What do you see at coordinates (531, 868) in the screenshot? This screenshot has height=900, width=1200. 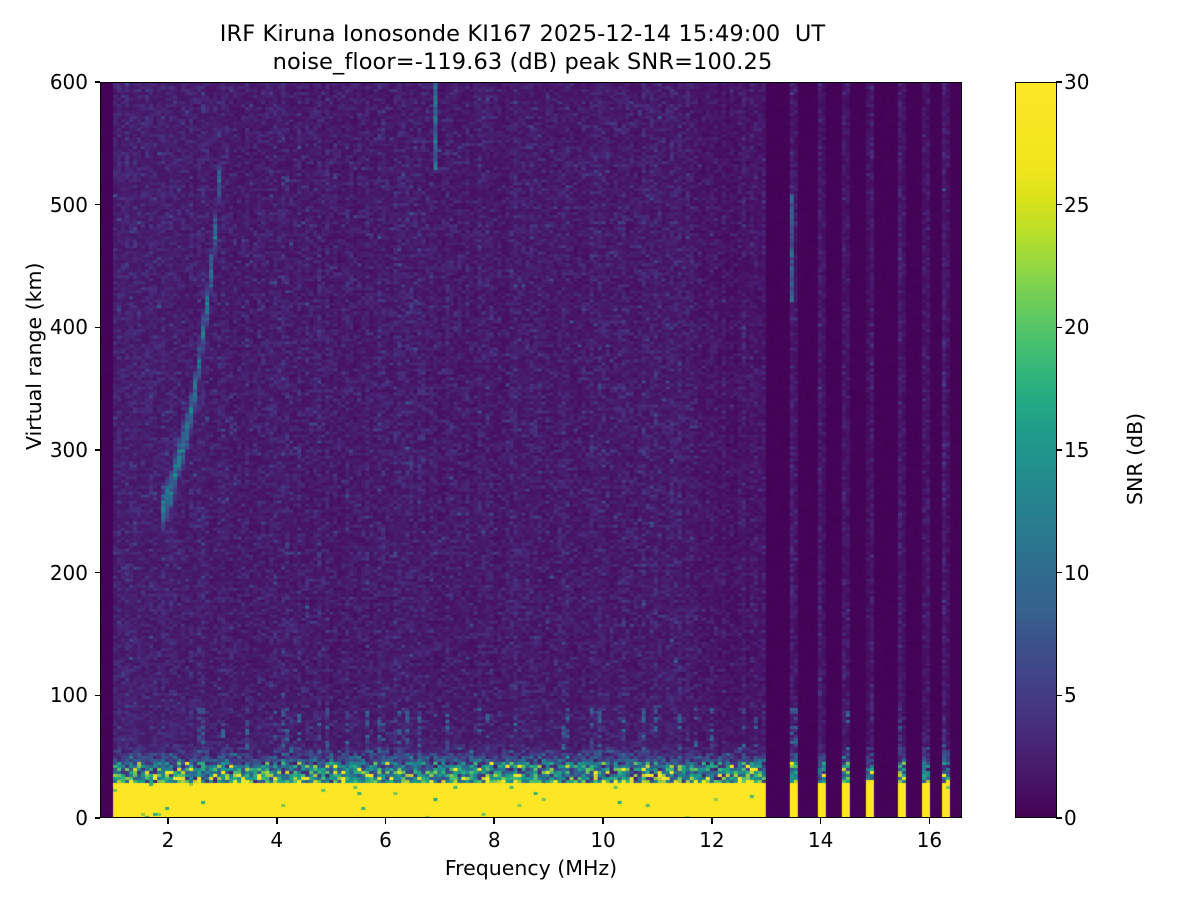 I see `x-axis-label: Frequency (MHz)` at bounding box center [531, 868].